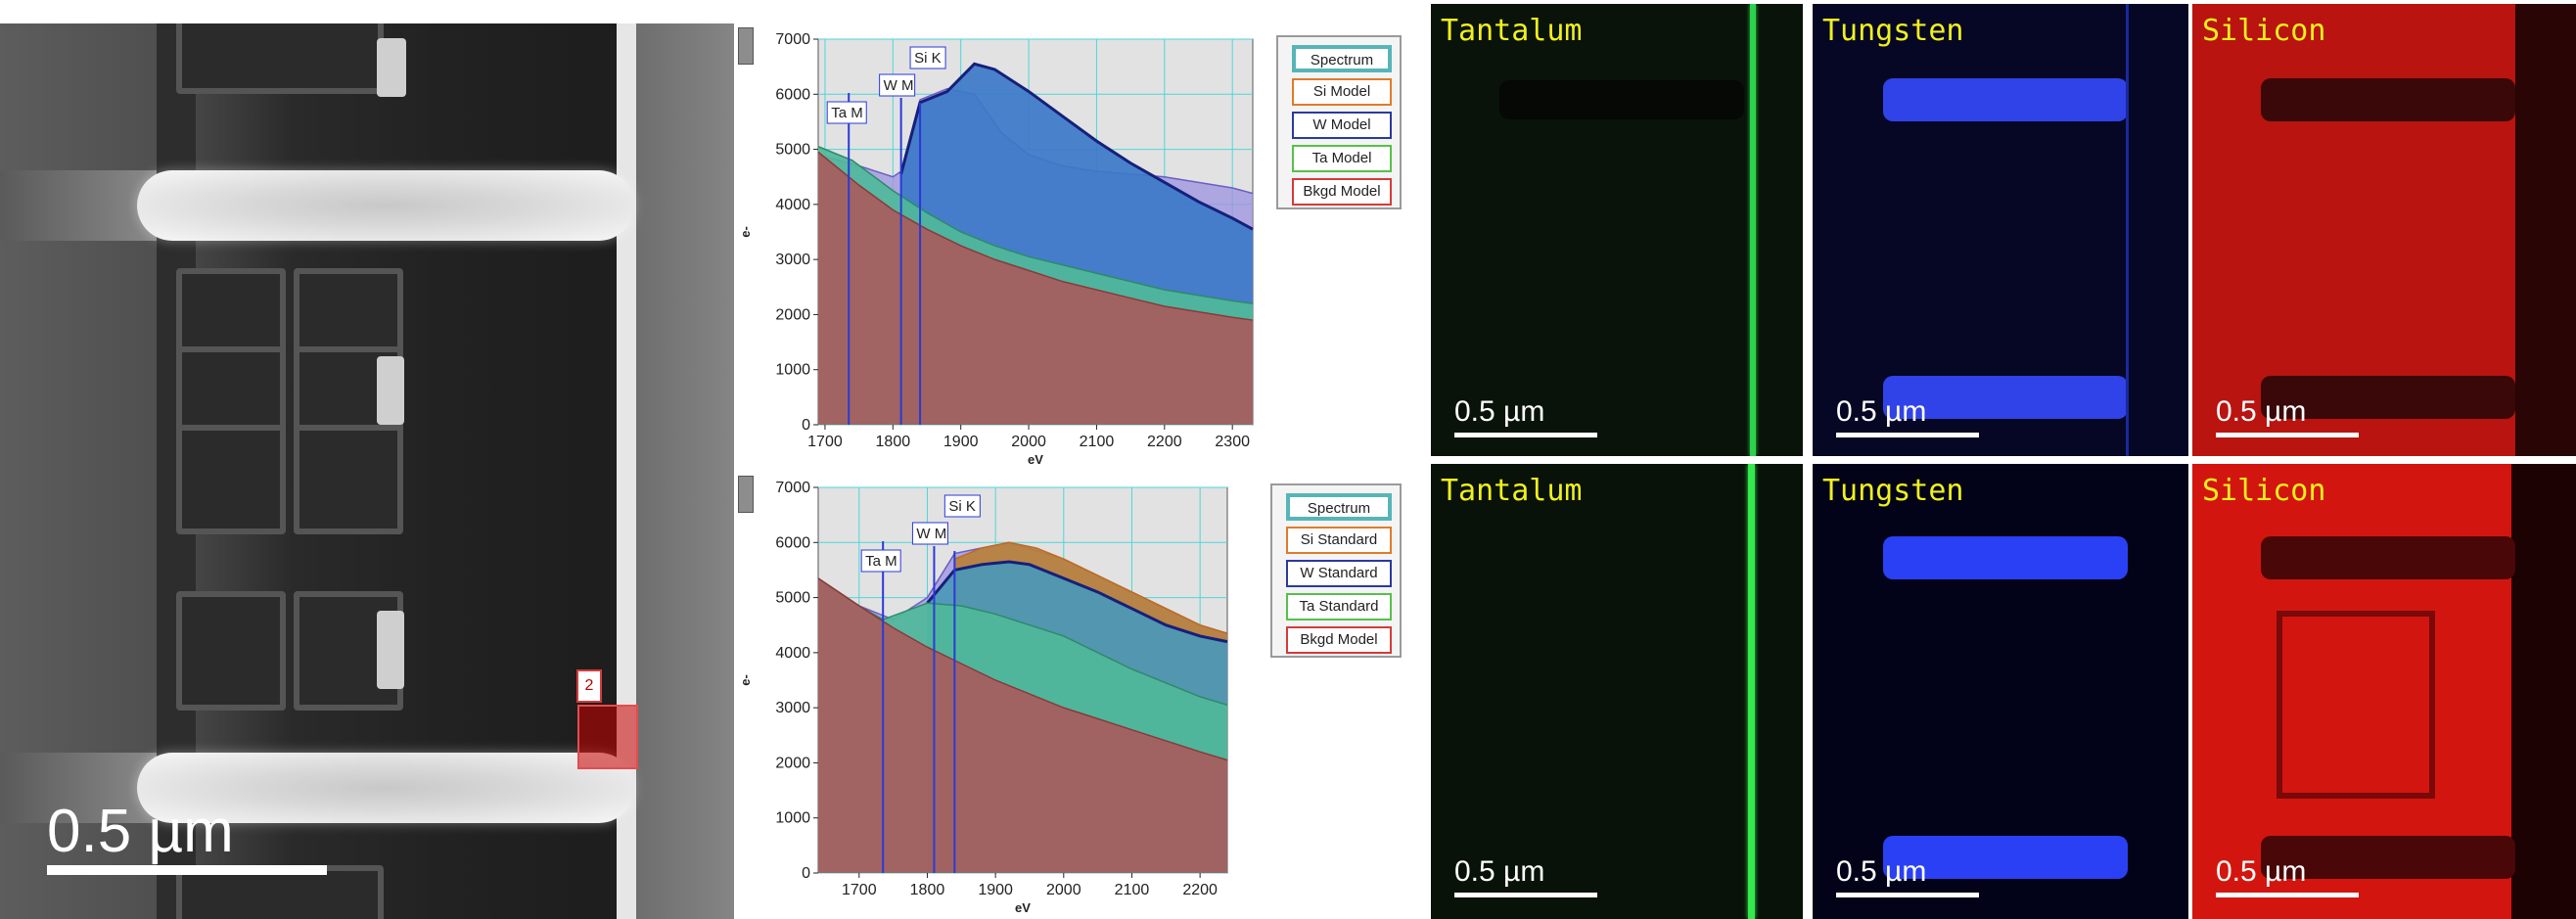 The height and width of the screenshot is (919, 2576). What do you see at coordinates (187, 870) in the screenshot?
I see `scale-bar` at bounding box center [187, 870].